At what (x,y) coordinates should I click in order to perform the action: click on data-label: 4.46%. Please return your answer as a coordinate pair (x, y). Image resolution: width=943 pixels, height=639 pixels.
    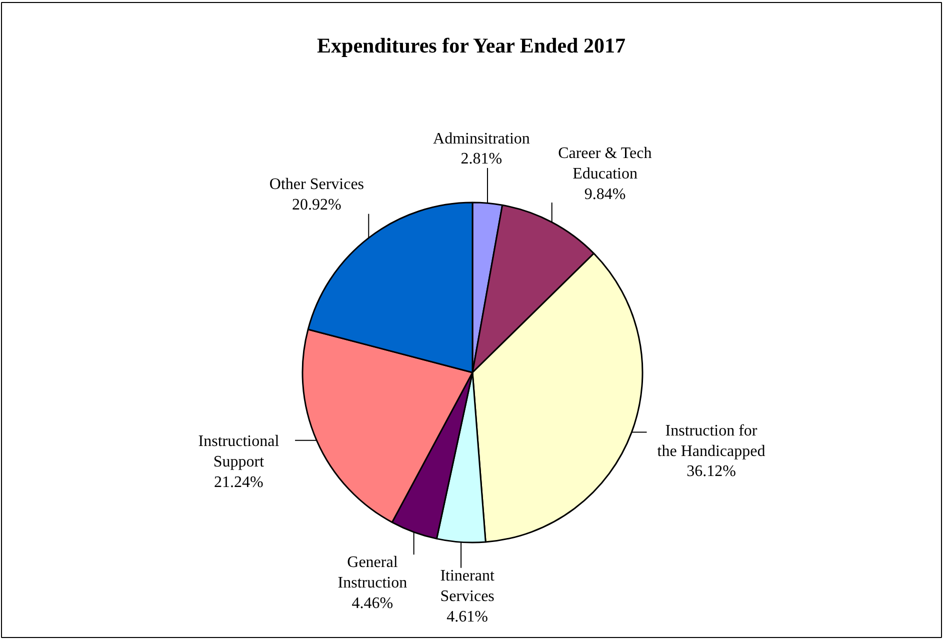
    Looking at the image, I should click on (373, 603).